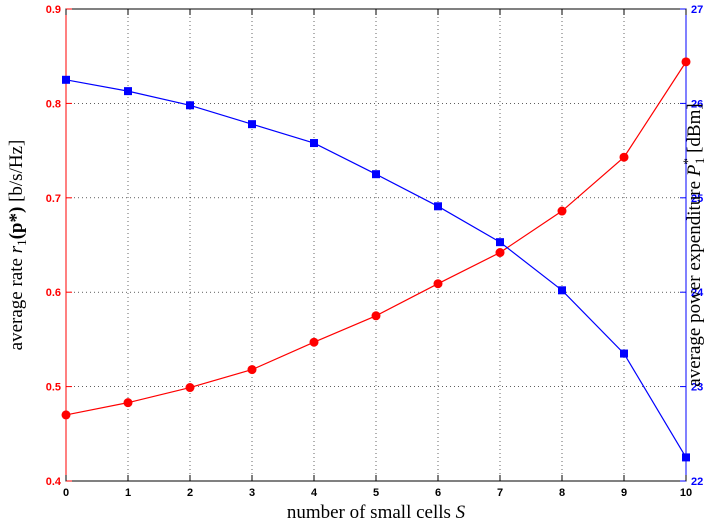 The image size is (712, 525). I want to click on x-tick-label: 9, so click(624, 493).